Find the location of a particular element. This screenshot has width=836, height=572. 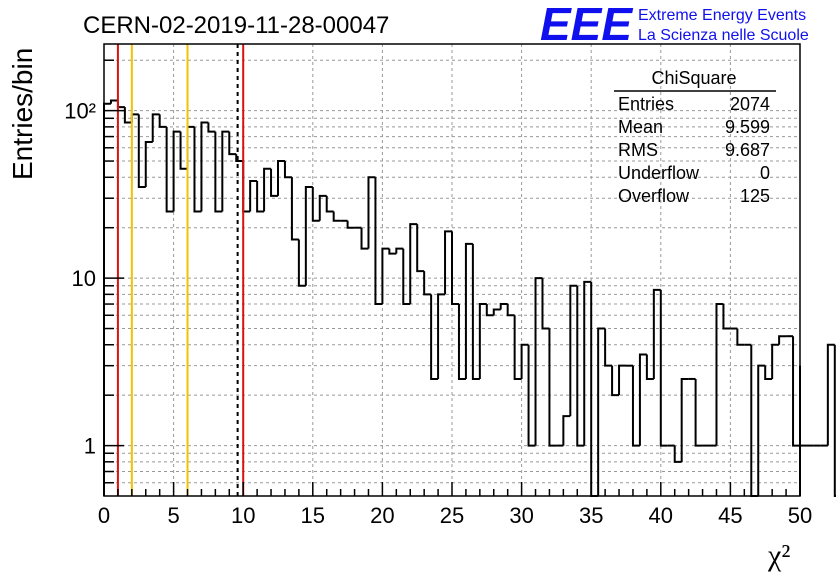

stats-row-value: 2074 is located at coordinates (750, 104).